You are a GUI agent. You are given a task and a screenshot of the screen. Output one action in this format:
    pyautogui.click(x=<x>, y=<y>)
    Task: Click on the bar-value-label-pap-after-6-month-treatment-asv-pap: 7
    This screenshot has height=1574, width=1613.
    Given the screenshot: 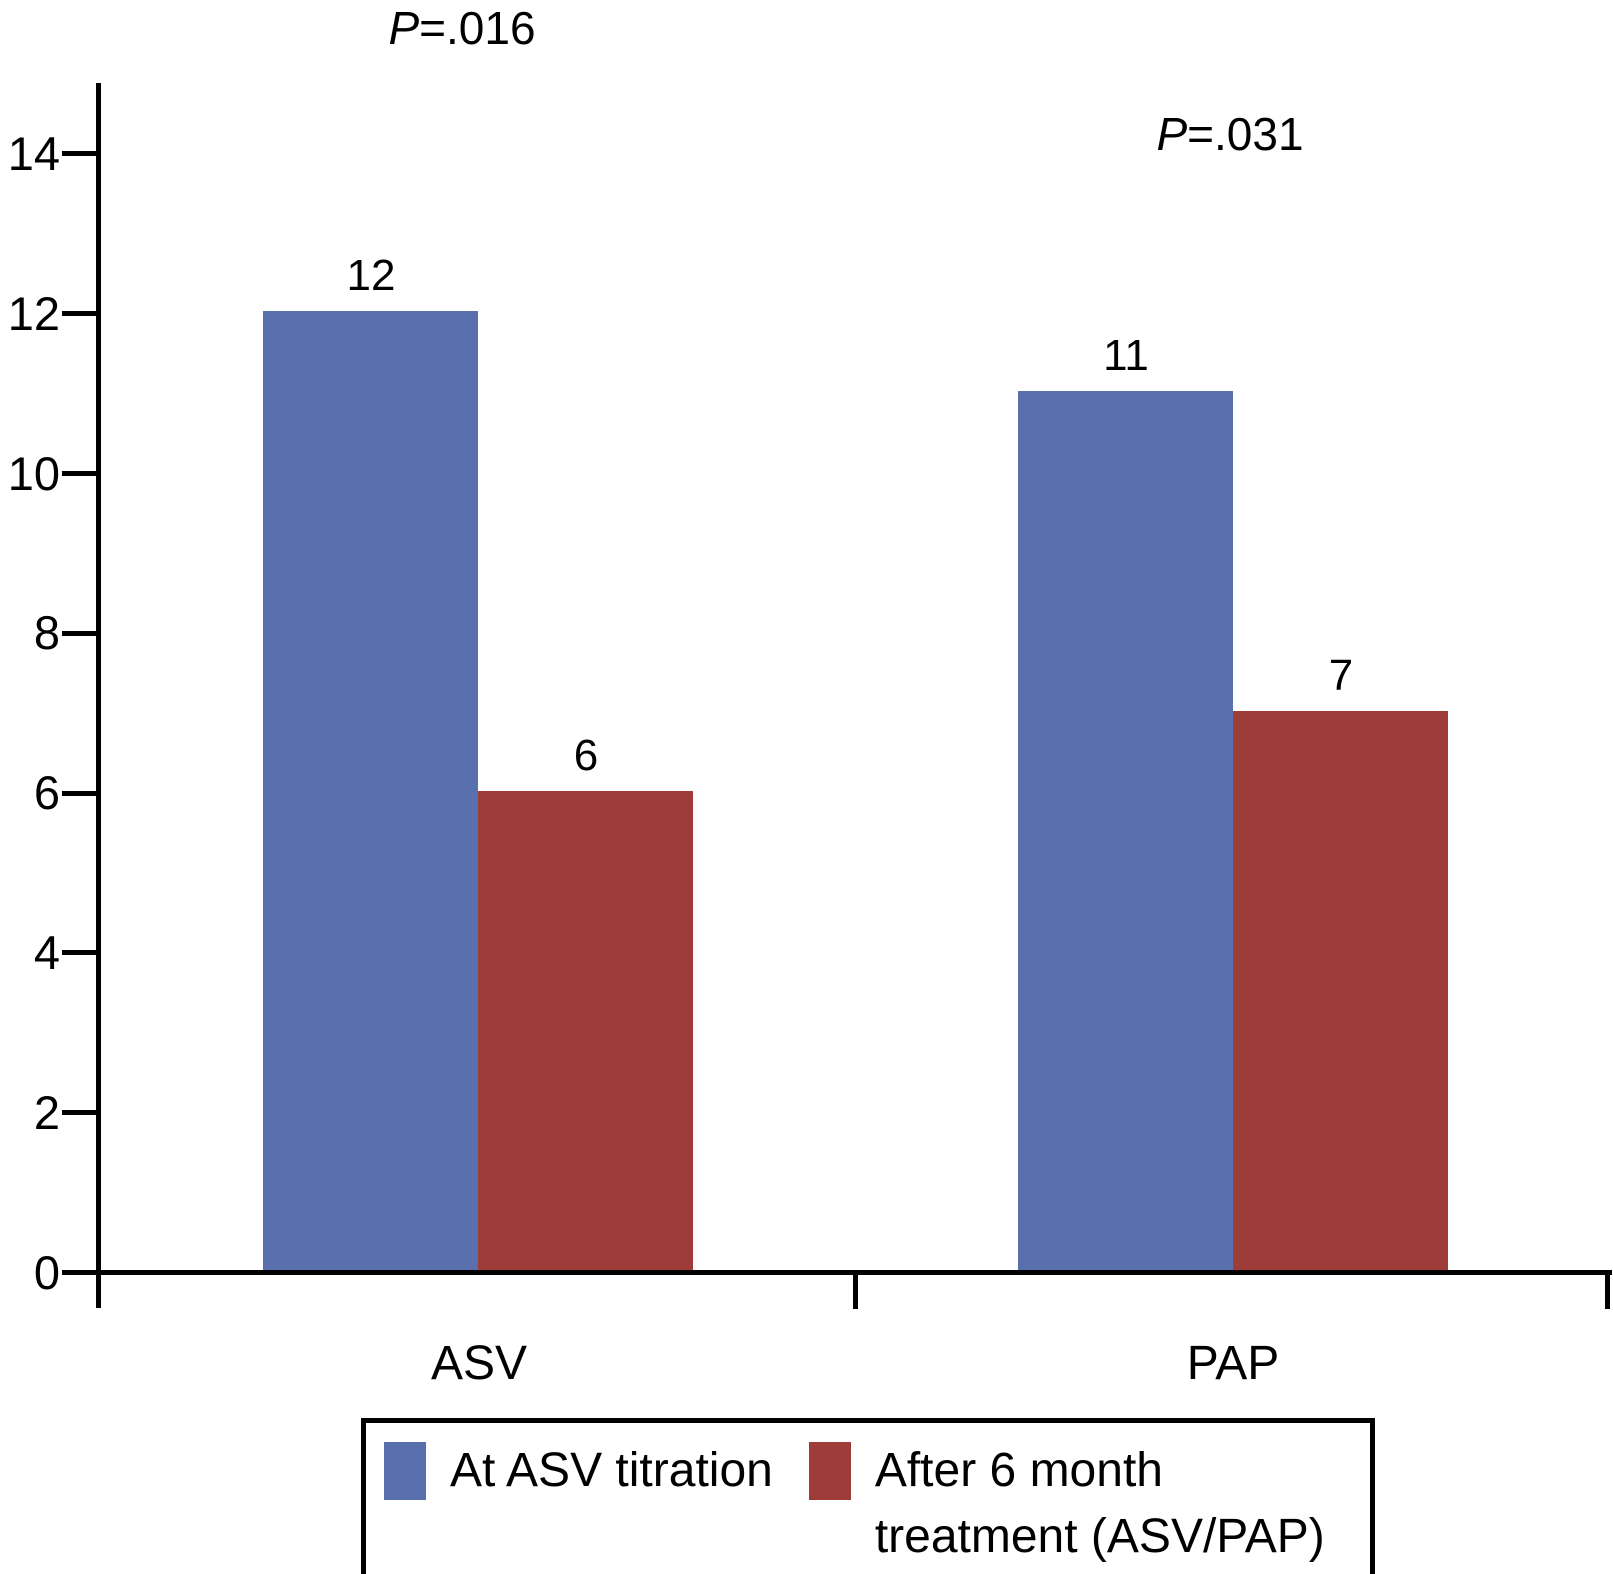 What is the action you would take?
    pyautogui.click(x=1341, y=675)
    